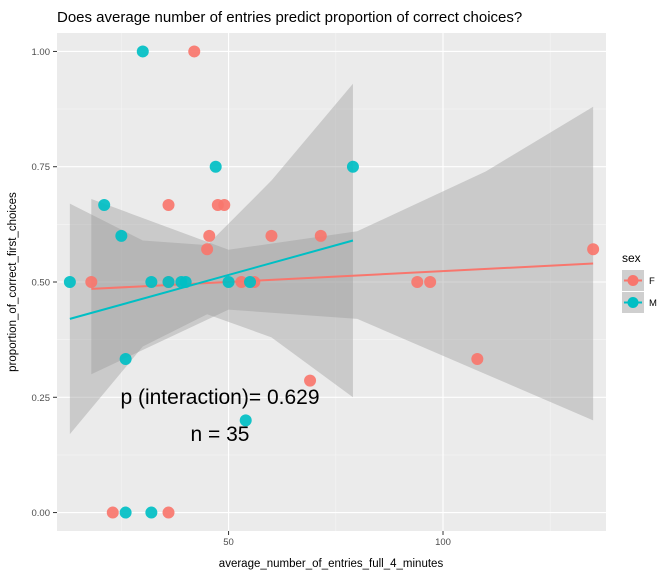  What do you see at coordinates (219, 416) in the screenshot?
I see `annotations: p (interaction)= 0.629 n = 35` at bounding box center [219, 416].